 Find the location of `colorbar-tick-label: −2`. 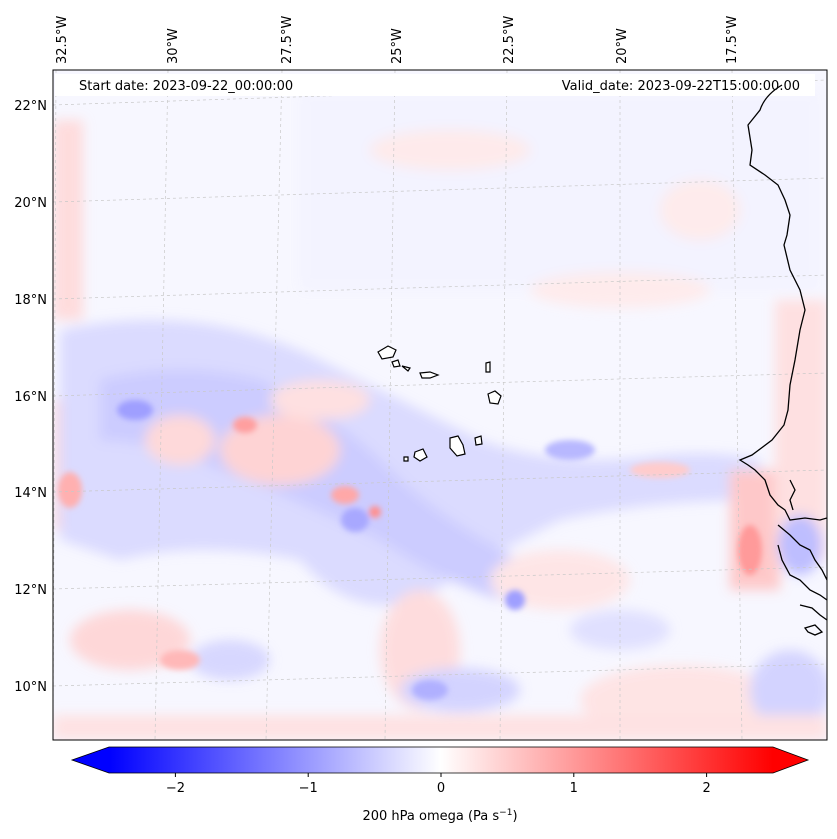

colorbar-tick-label: −2 is located at coordinates (175, 788).